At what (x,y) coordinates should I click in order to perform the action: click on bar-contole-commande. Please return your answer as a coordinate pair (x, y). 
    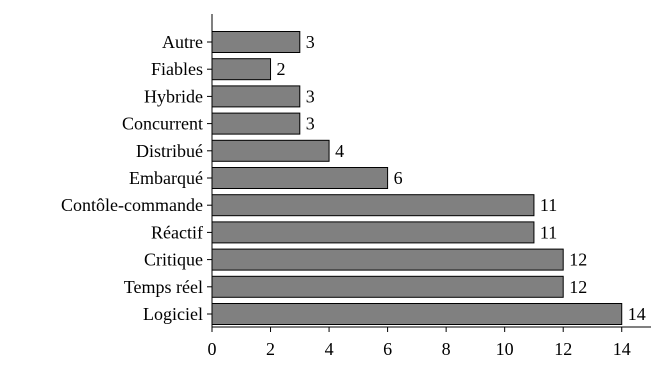
    Looking at the image, I should click on (373, 205).